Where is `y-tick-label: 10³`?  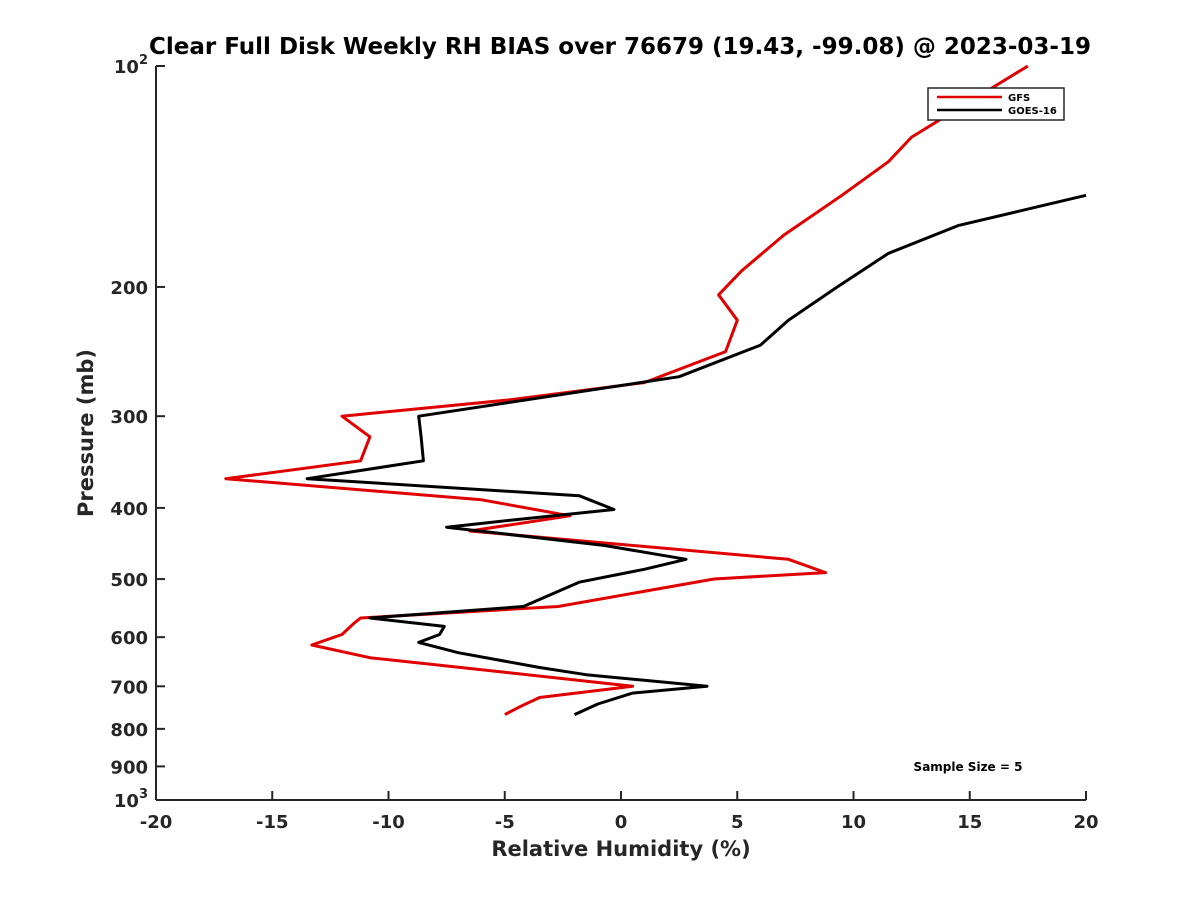 y-tick-label: 10³ is located at coordinates (131, 799).